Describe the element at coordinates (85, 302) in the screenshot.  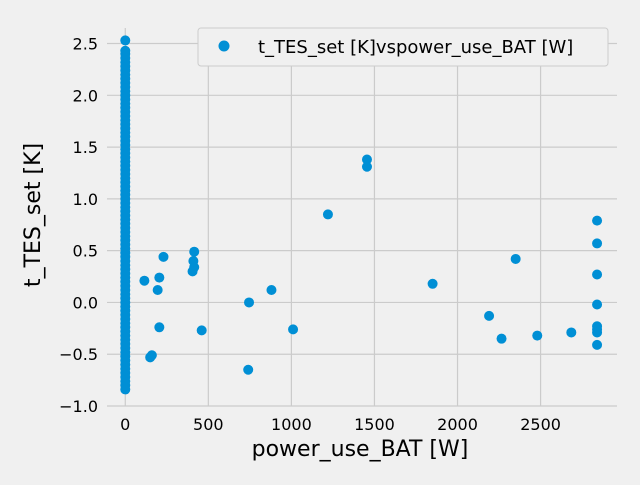
I see `y-tick-label: 0.0` at that location.